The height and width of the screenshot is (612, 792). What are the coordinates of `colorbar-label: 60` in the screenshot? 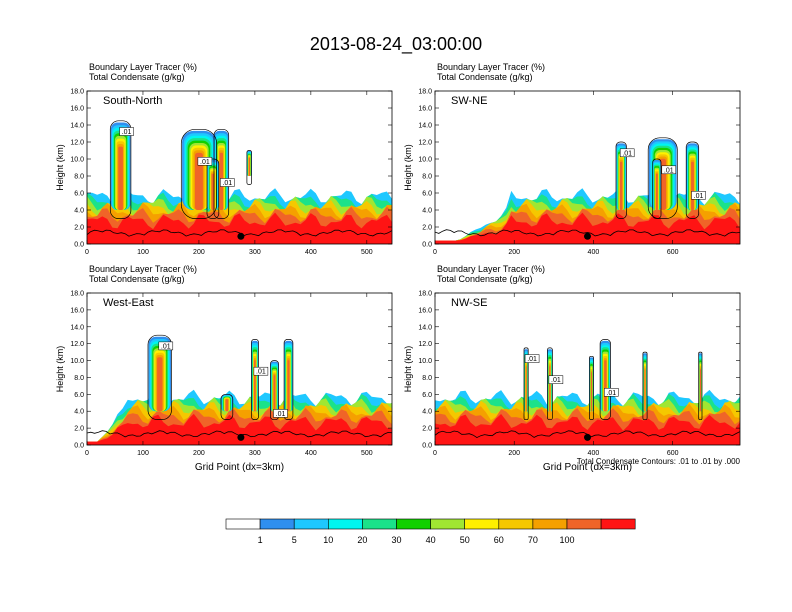 It's located at (499, 540).